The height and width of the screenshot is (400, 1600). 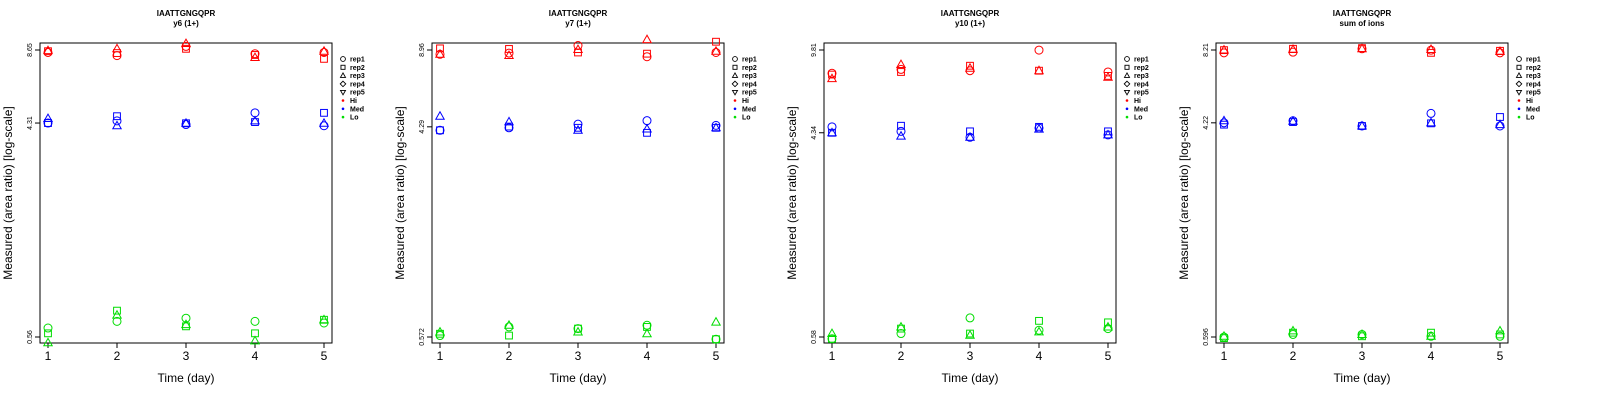 I want to click on y-tick-label: 0.596, so click(x=1206, y=337).